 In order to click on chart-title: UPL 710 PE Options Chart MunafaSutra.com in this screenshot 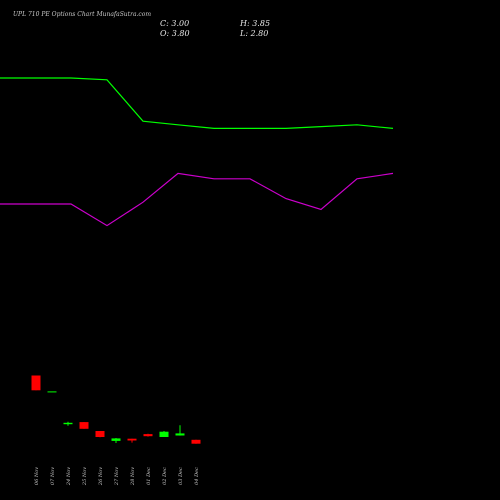, I will do `click(82, 14)`.